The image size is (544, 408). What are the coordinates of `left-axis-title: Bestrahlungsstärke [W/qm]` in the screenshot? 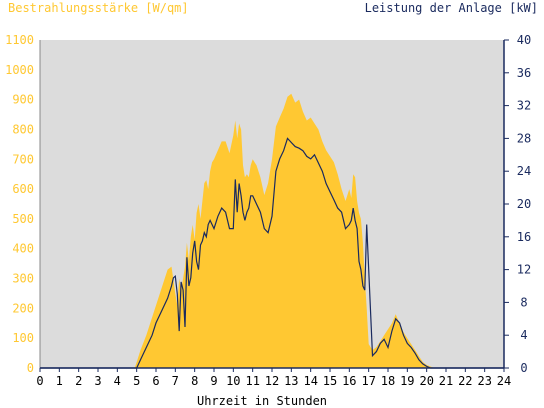 It's located at (98, 8).